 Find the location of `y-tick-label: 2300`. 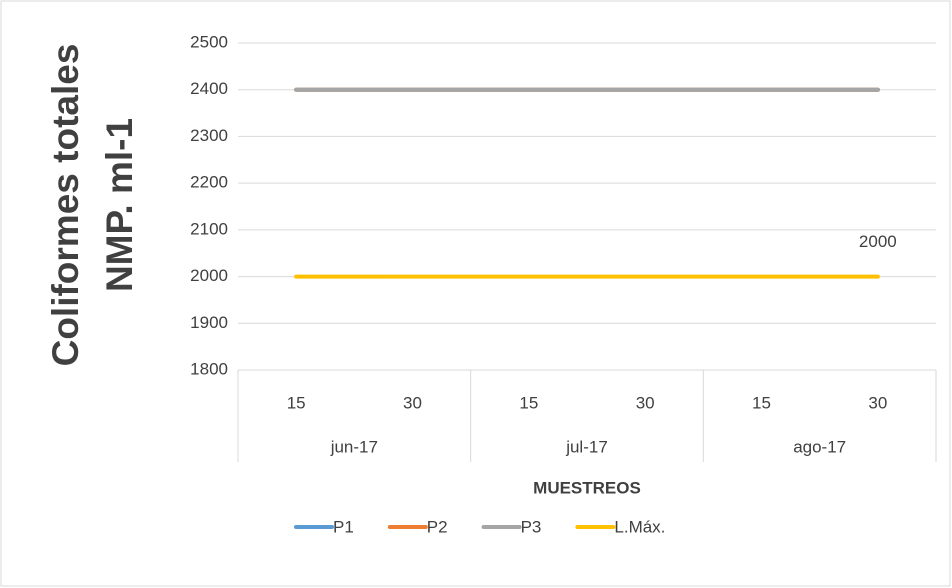

y-tick-label: 2300 is located at coordinates (209, 135).